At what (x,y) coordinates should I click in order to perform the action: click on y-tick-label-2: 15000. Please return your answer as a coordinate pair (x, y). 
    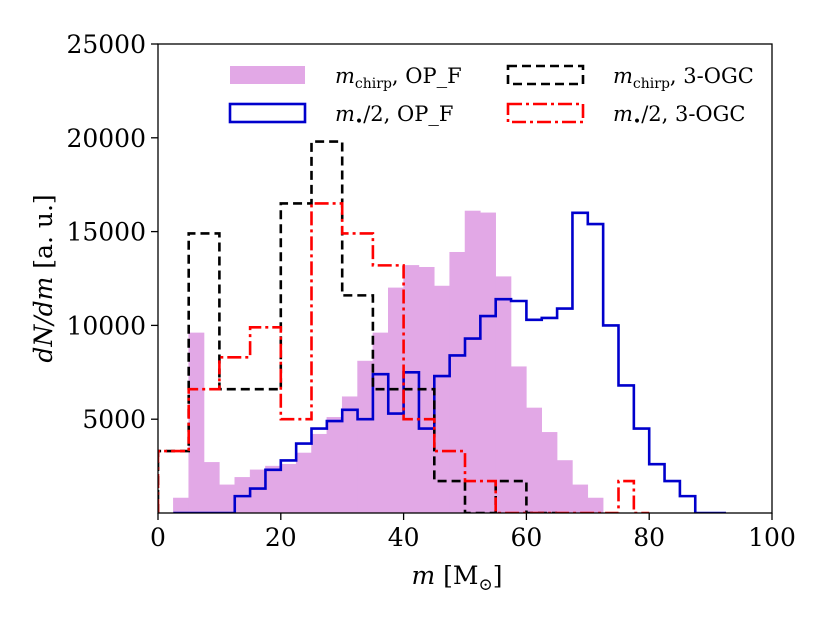
    Looking at the image, I should click on (106, 232).